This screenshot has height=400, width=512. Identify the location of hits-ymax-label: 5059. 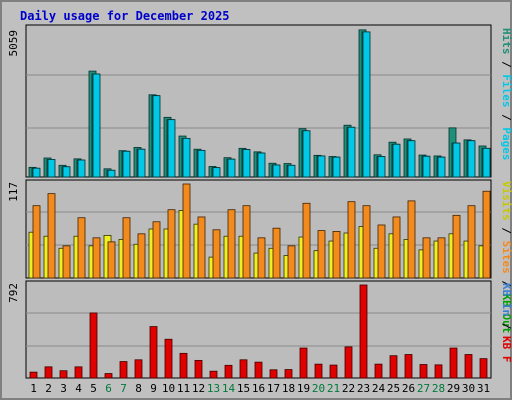
(13, 43).